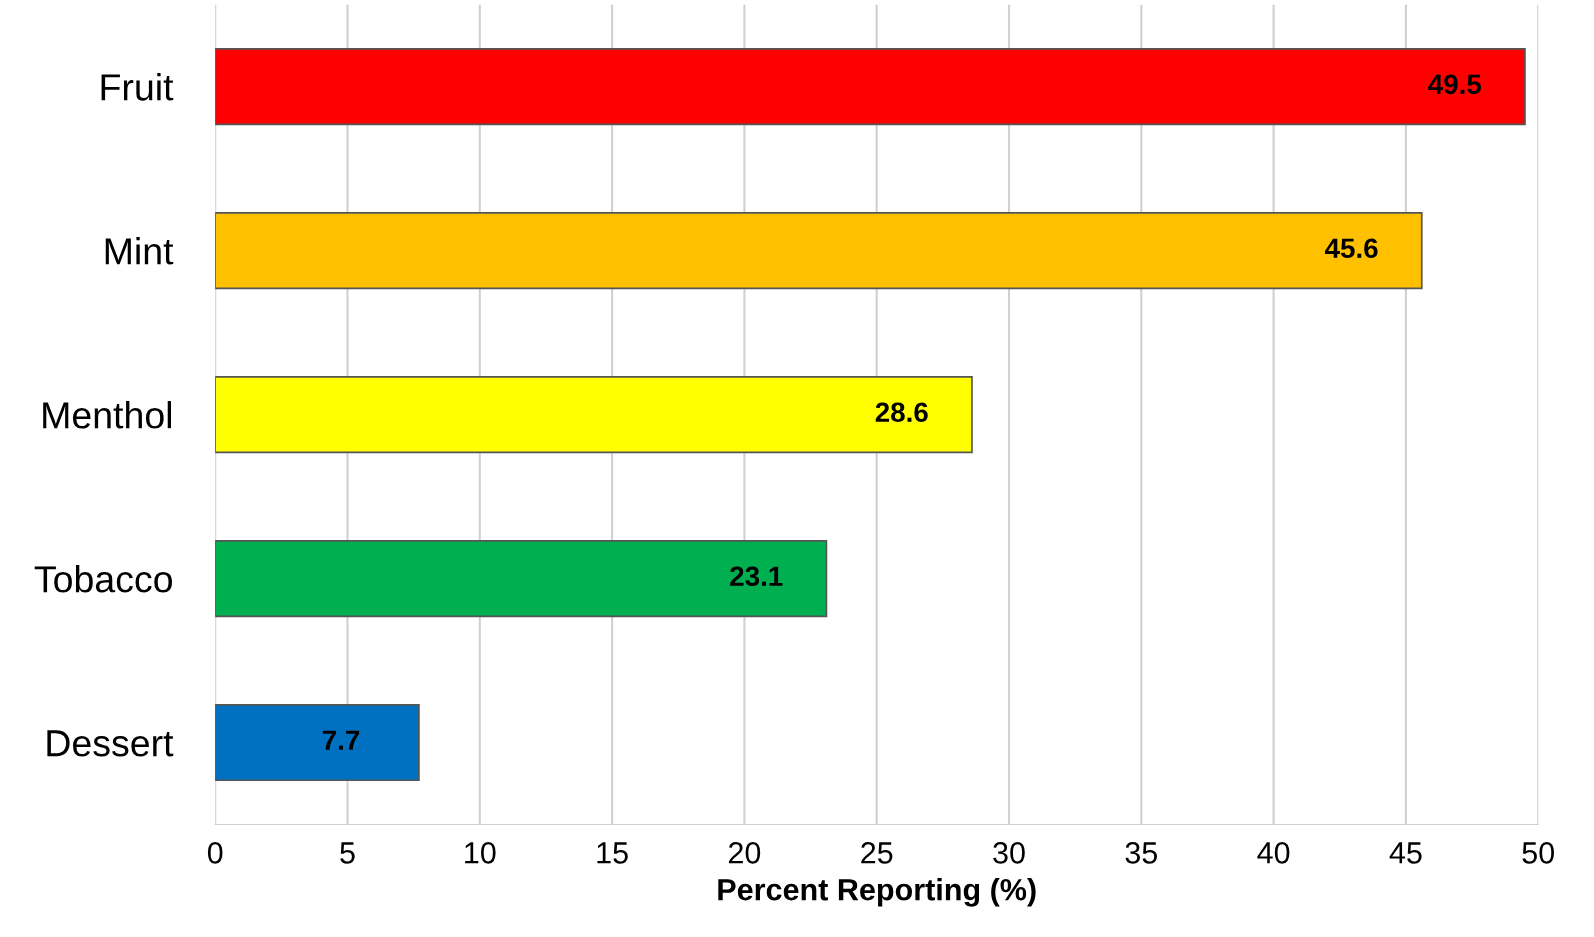 This screenshot has width=1594, height=937. What do you see at coordinates (103, 579) in the screenshot?
I see `y-tick-label: Tobacco` at bounding box center [103, 579].